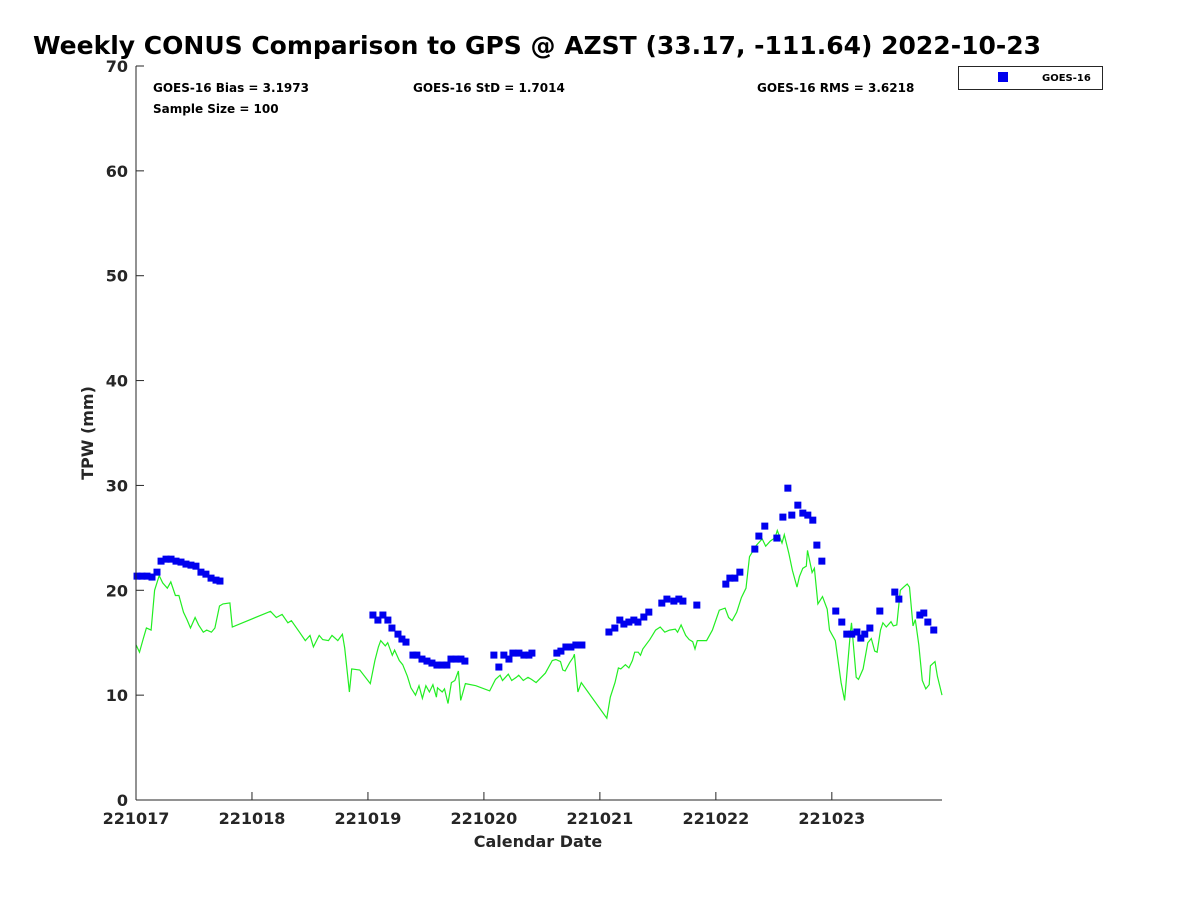 This screenshot has height=900, width=1200. I want to click on y-tick-label: 20, so click(117, 590).